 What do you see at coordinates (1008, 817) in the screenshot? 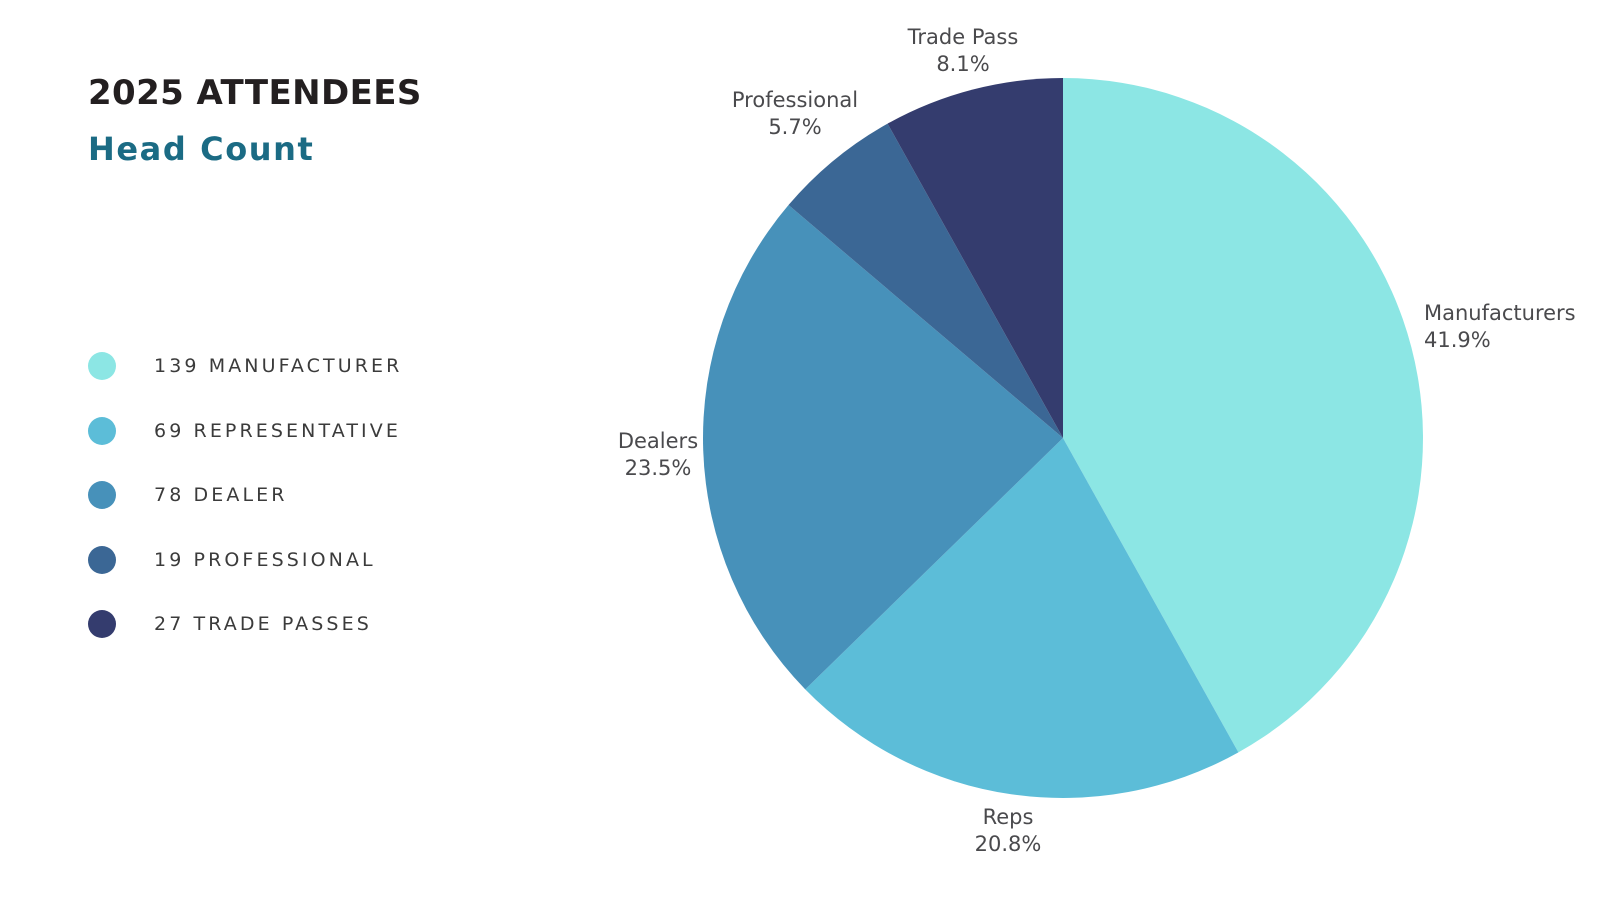
I see `pie-label-name: Reps` at bounding box center [1008, 817].